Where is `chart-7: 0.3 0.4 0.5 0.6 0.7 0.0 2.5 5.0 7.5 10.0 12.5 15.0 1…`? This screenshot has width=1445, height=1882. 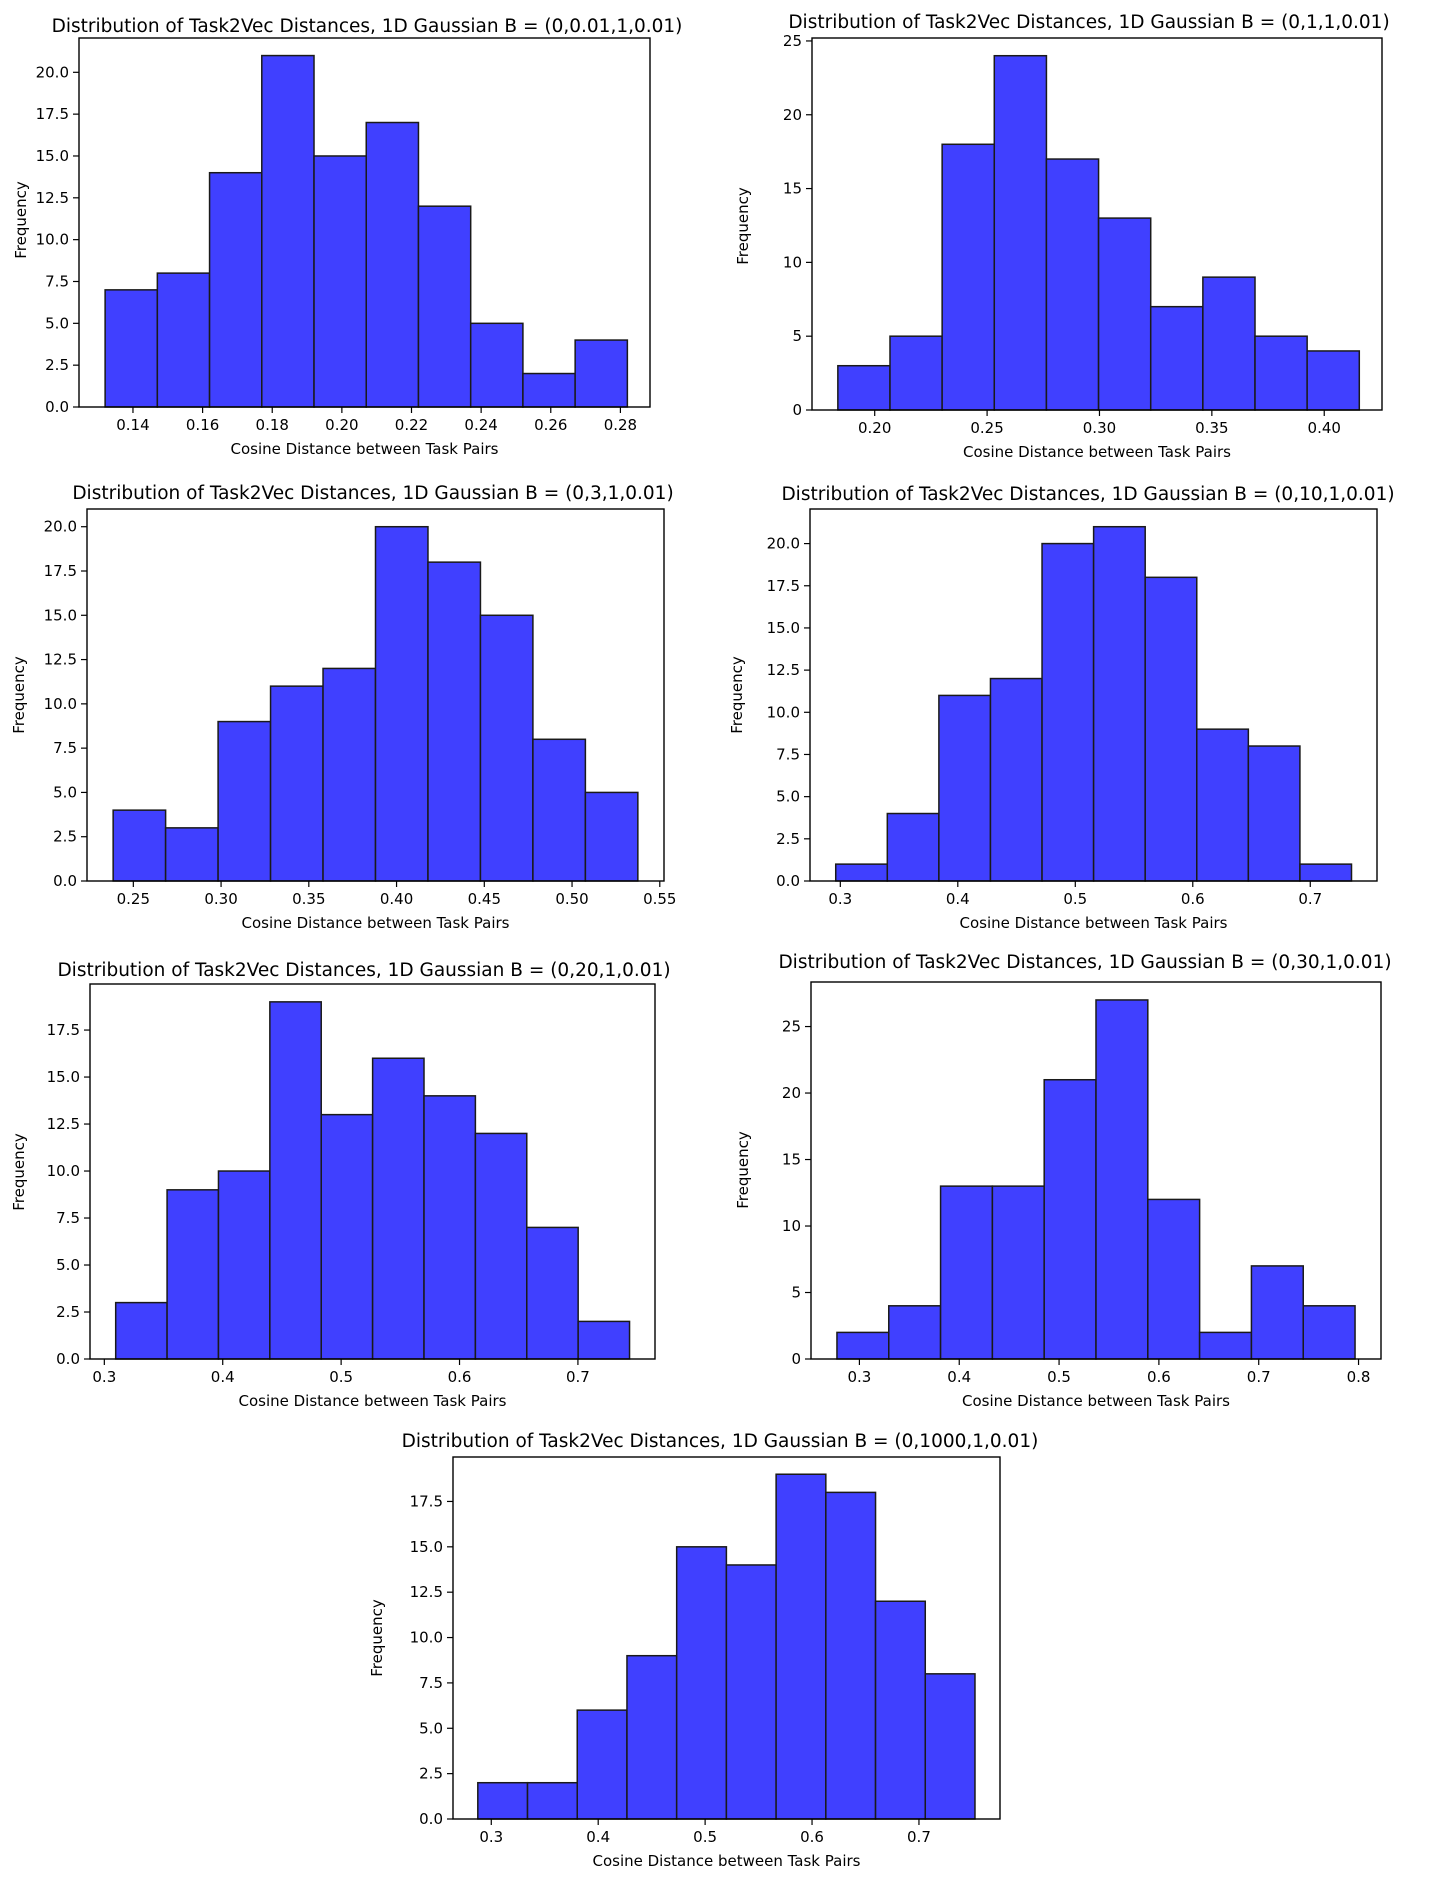
chart-7: 0.3 0.4 0.5 0.6 0.7 0.0 2.5 5.0 7.5 10.0 12.5 15.0 1… is located at coordinates (703, 1650).